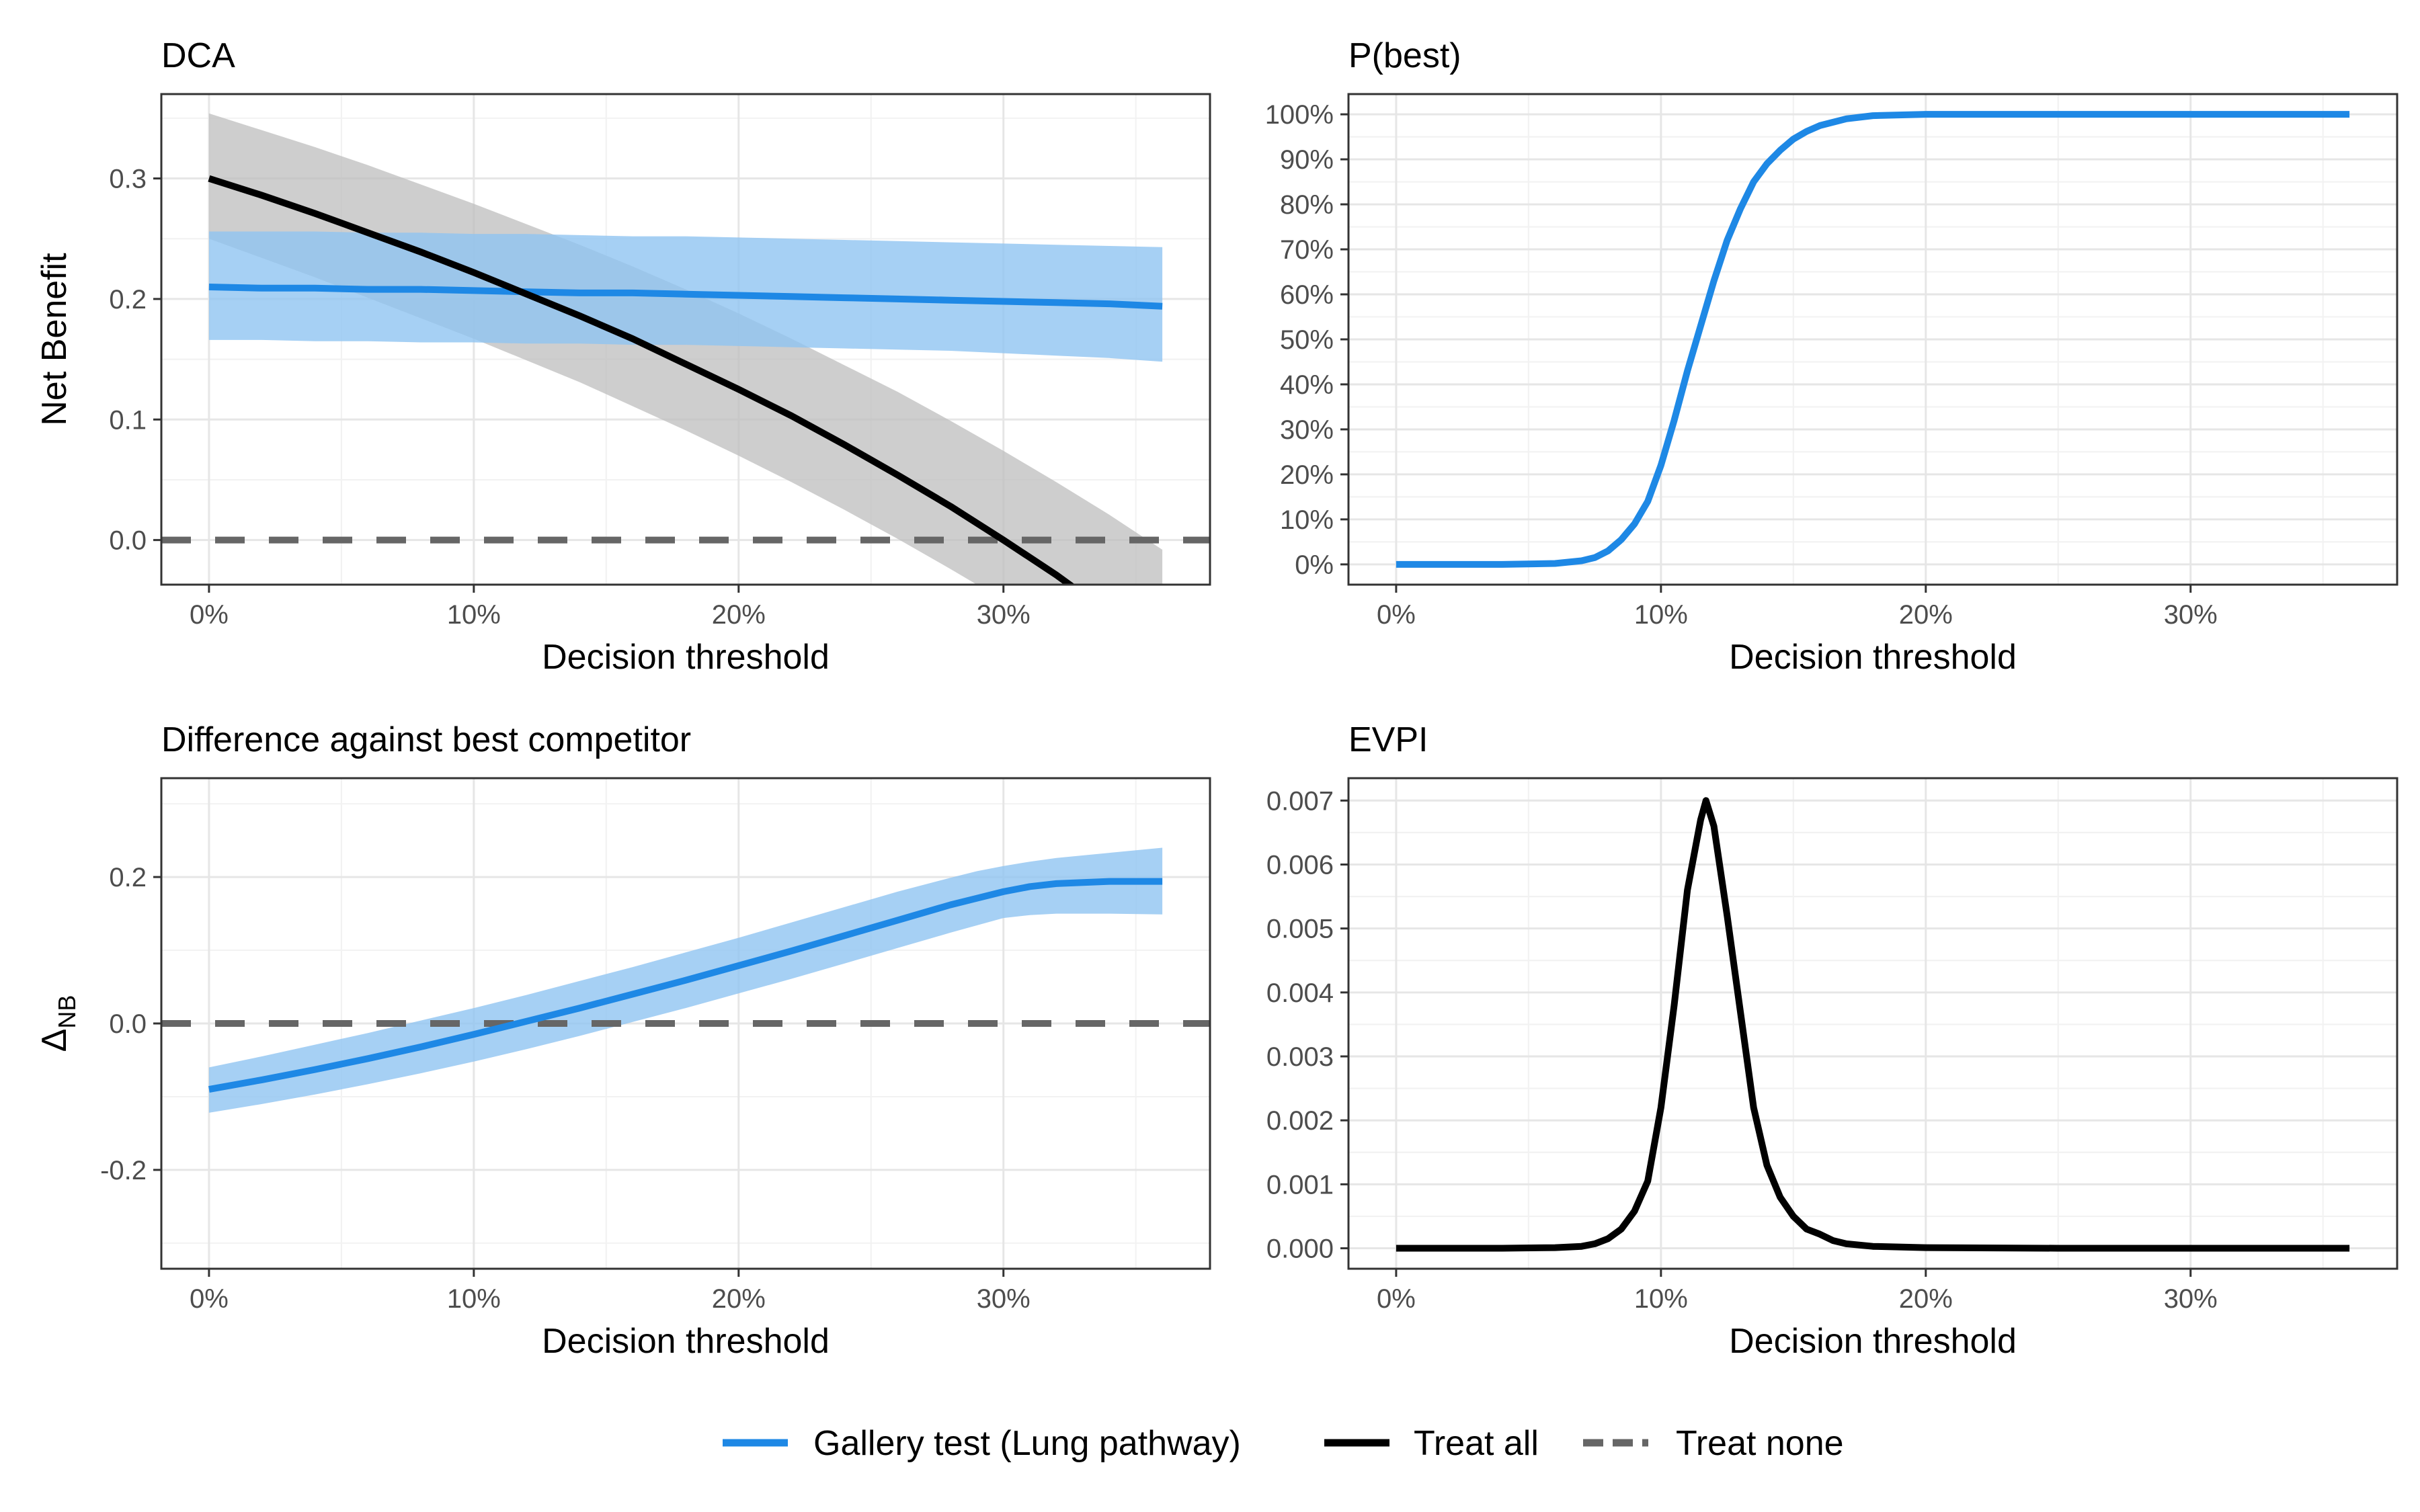 The height and width of the screenshot is (1512, 2420). I want to click on y-tick-label: -0.2, so click(124, 1170).